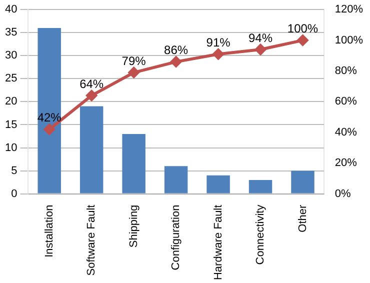 This screenshot has height=283, width=370. Describe the element at coordinates (11, 10) in the screenshot. I see `y-tick-label: 40` at that location.